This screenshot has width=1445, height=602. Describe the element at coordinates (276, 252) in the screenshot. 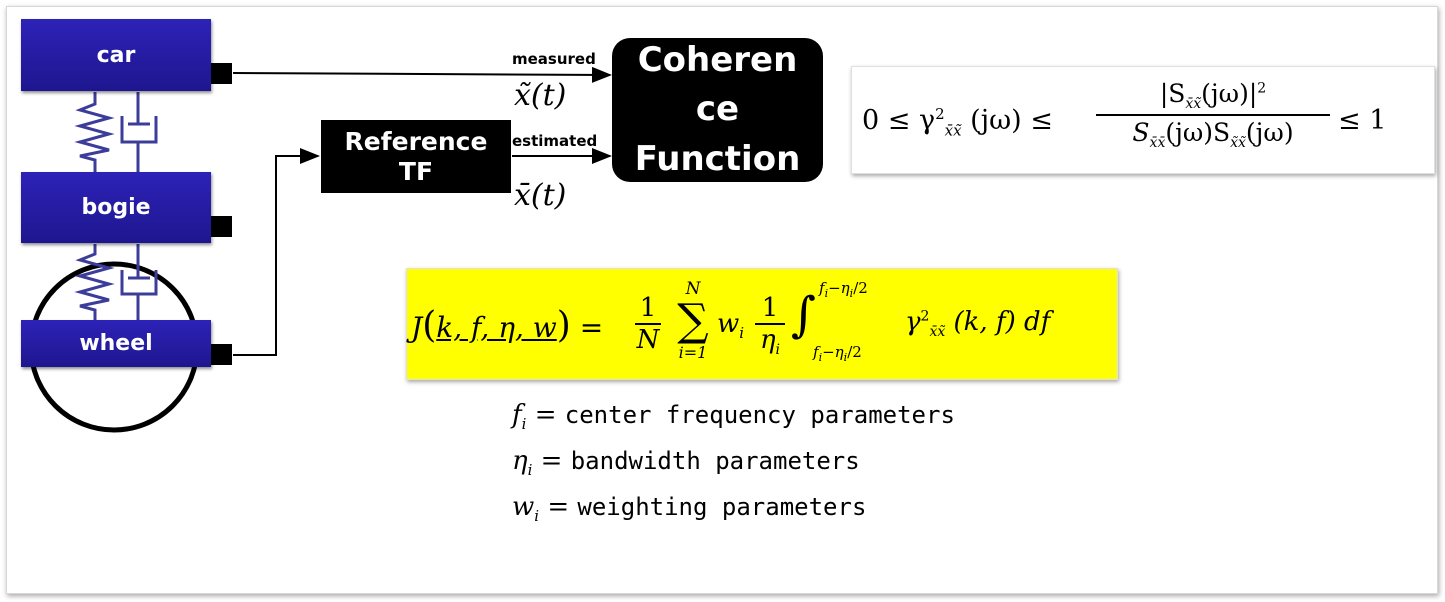

I see `wheel-to-reference-connector` at that location.